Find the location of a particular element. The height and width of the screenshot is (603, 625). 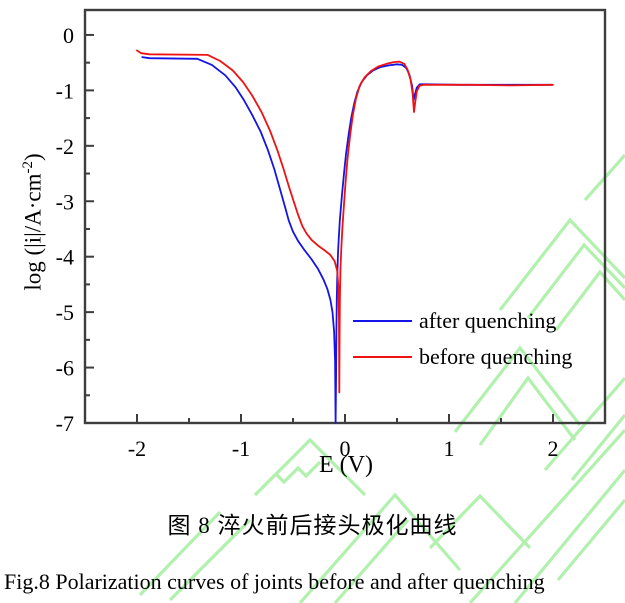

svg-text: 1 is located at coordinates (449, 448).